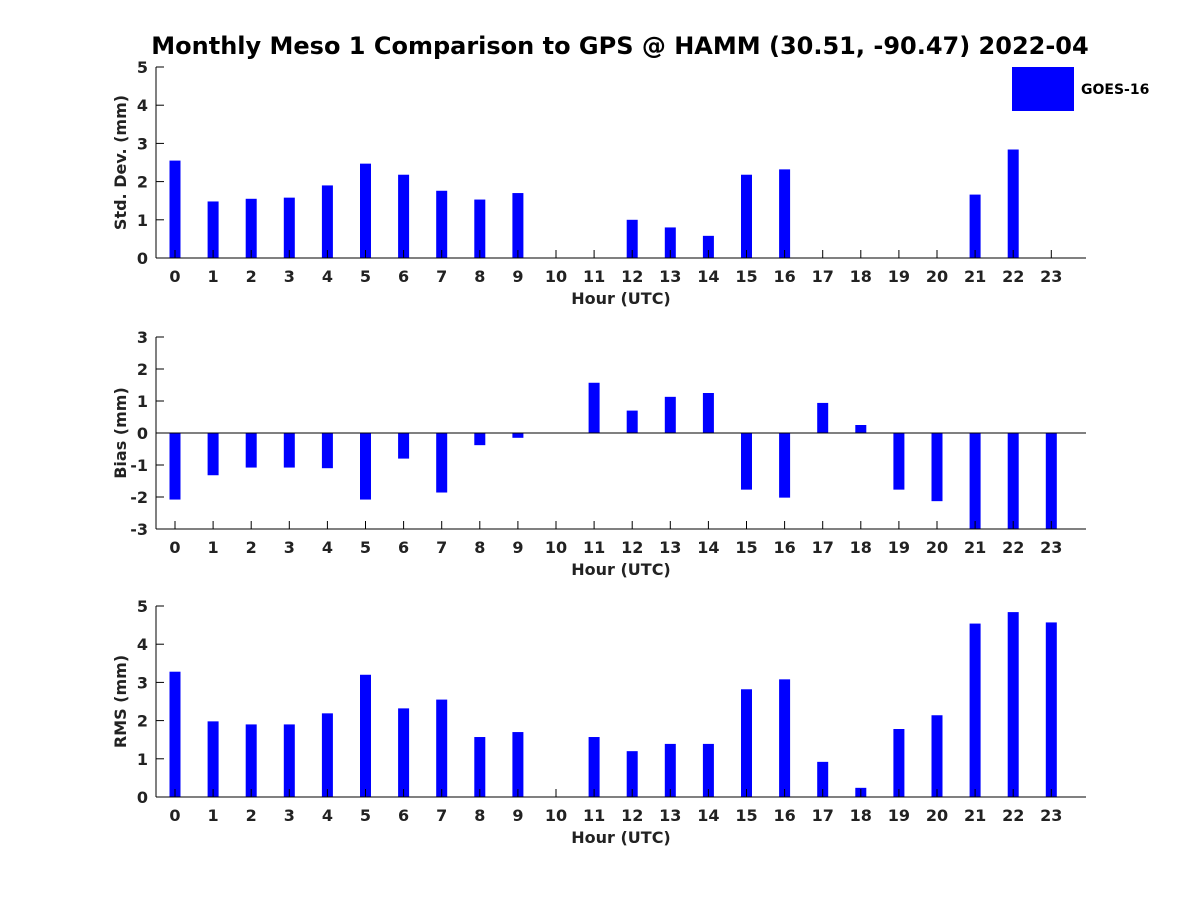 This screenshot has width=1200, height=900. I want to click on x-tick-label: 0, so click(174, 815).